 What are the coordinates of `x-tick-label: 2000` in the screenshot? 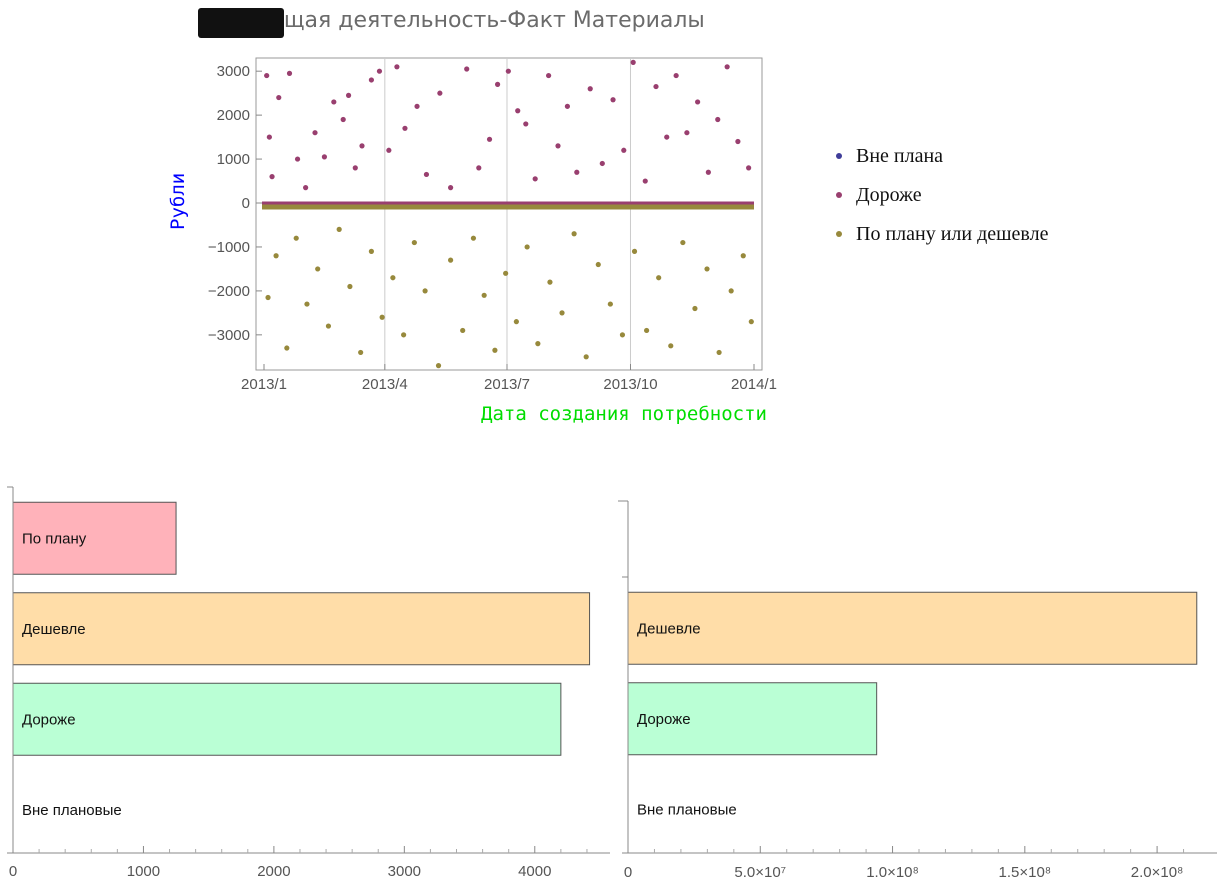 It's located at (273, 871).